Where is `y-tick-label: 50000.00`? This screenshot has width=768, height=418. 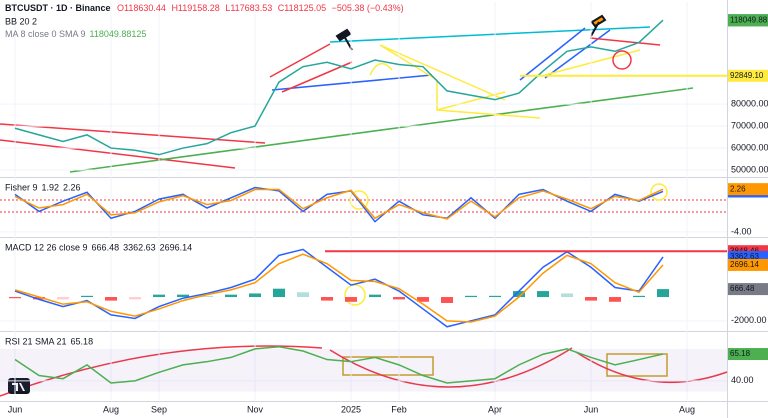 y-tick-label: 50000.00 is located at coordinates (749, 169).